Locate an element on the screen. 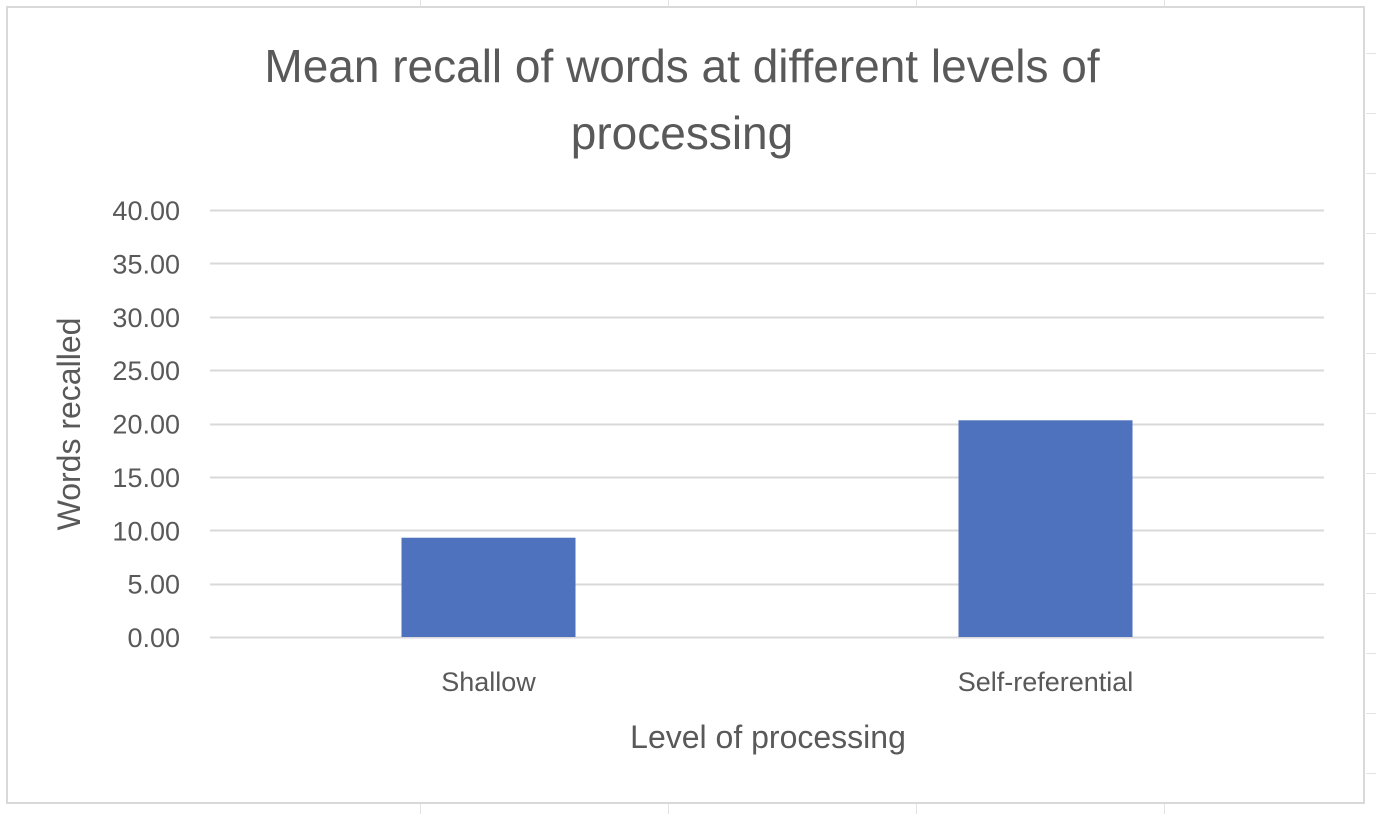 The height and width of the screenshot is (814, 1376). y-tick-label: 25.00 is located at coordinates (146, 371).